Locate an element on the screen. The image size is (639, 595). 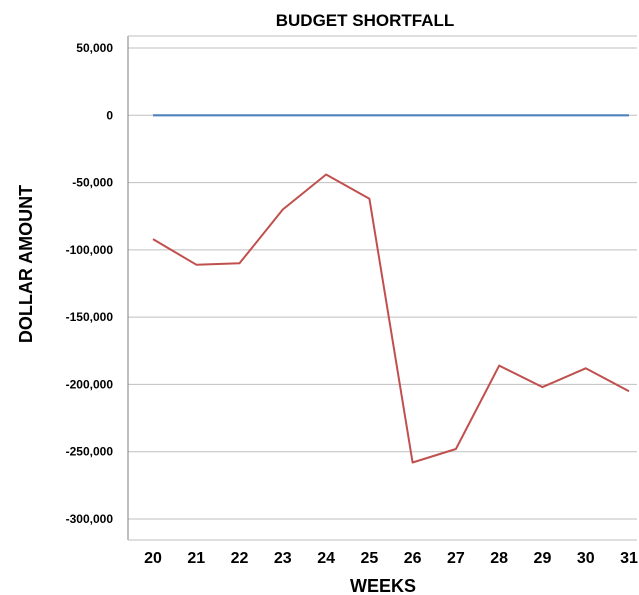
y-axis-title: DOLLAR AMOUNT is located at coordinates (26, 264).